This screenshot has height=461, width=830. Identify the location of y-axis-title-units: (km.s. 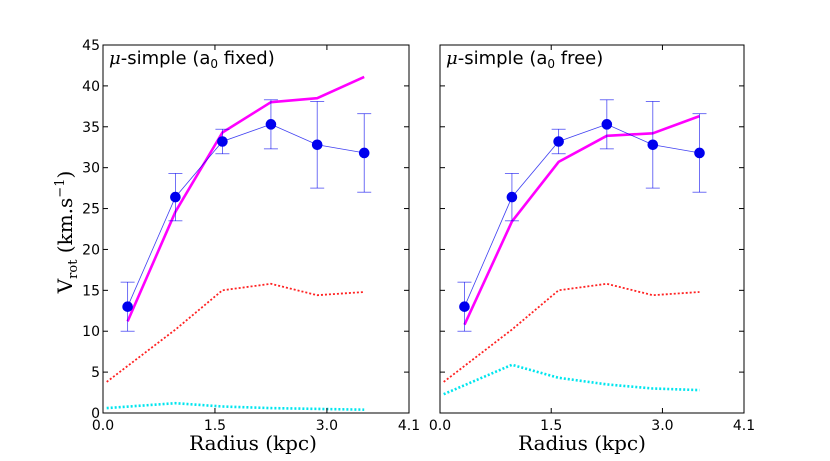
(65, 229).